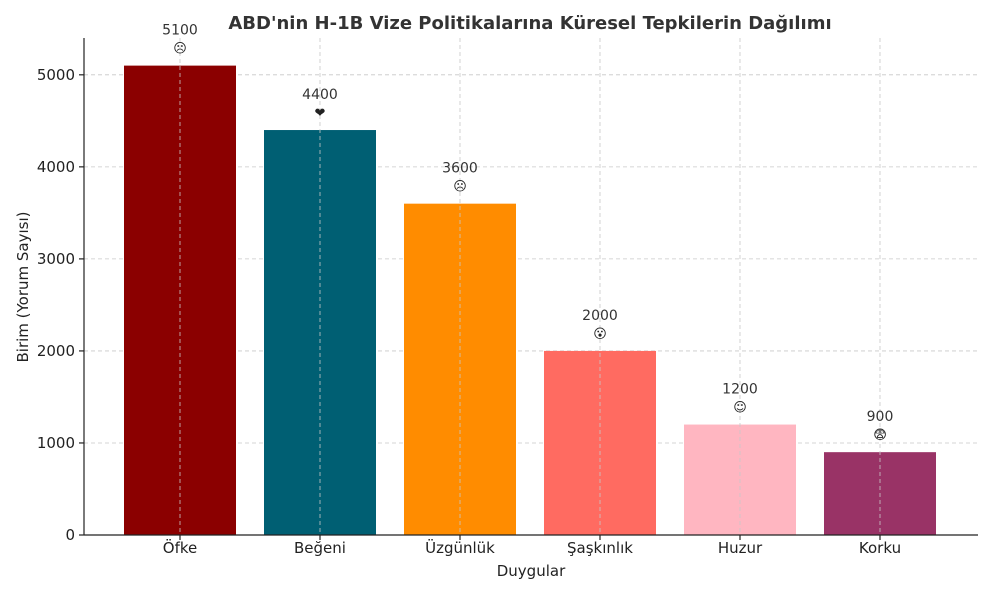 Image resolution: width=992 pixels, height=595 pixels. I want to click on y-tick-label: 1000, so click(56, 443).